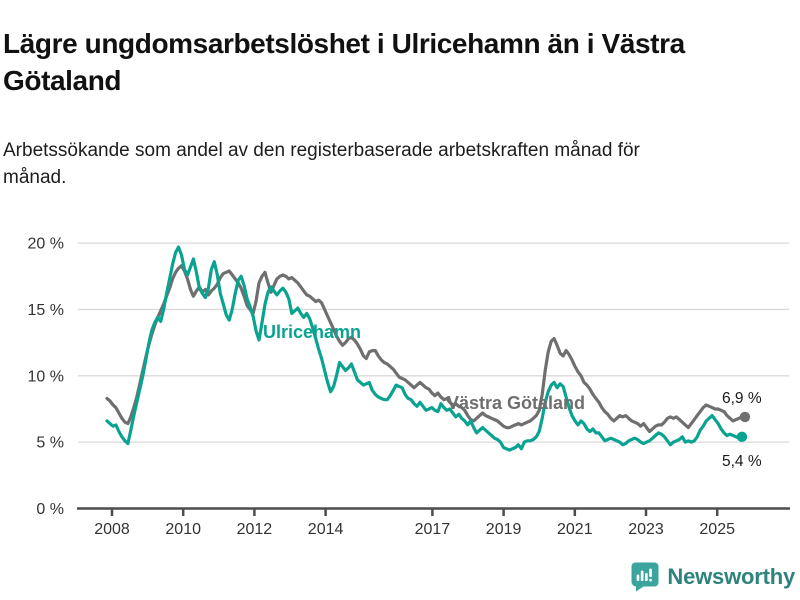 Image resolution: width=800 pixels, height=600 pixels. Describe the element at coordinates (646, 529) in the screenshot. I see `x-tick-label: 2023` at that location.